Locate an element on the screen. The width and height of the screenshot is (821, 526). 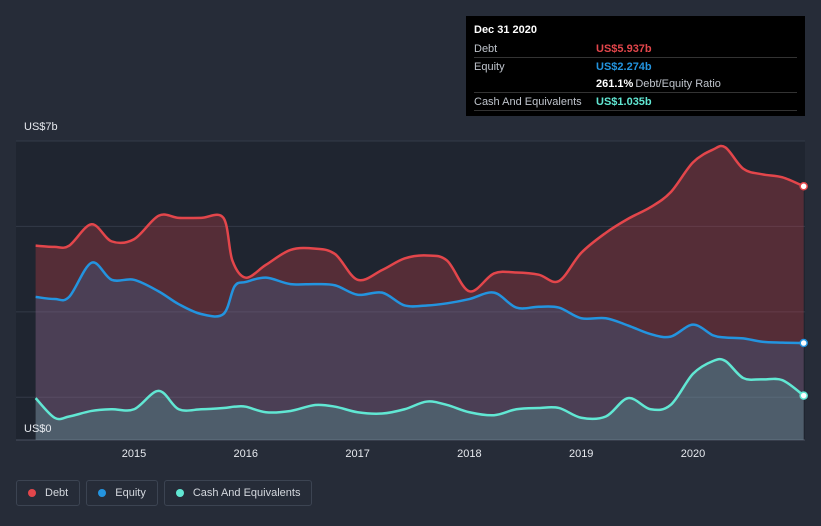
x-tick-label: 2017 is located at coordinates (357, 454).